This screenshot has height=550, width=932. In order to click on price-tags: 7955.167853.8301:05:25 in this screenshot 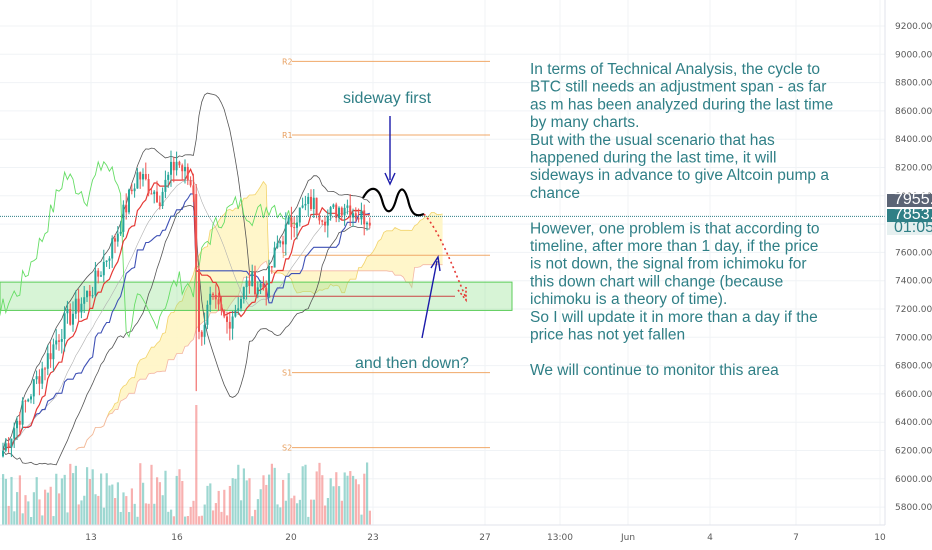, I will do `click(909, 213)`.